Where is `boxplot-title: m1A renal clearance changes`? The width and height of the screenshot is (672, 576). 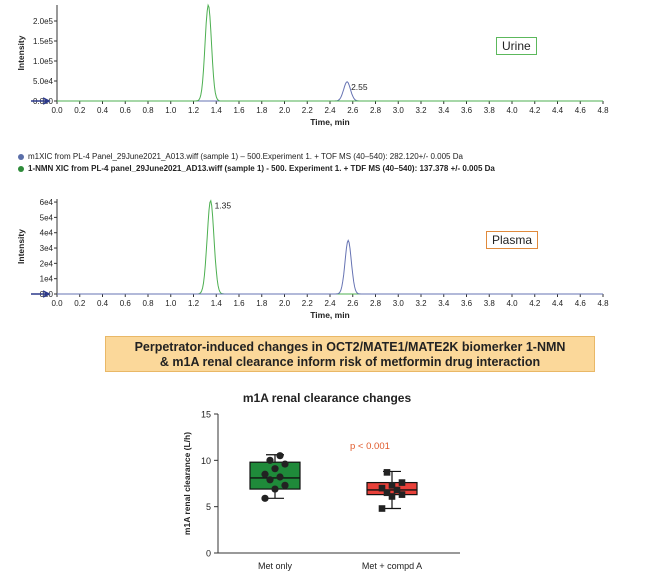
boxplot-title: m1A renal clearance changes is located at coordinates (327, 398).